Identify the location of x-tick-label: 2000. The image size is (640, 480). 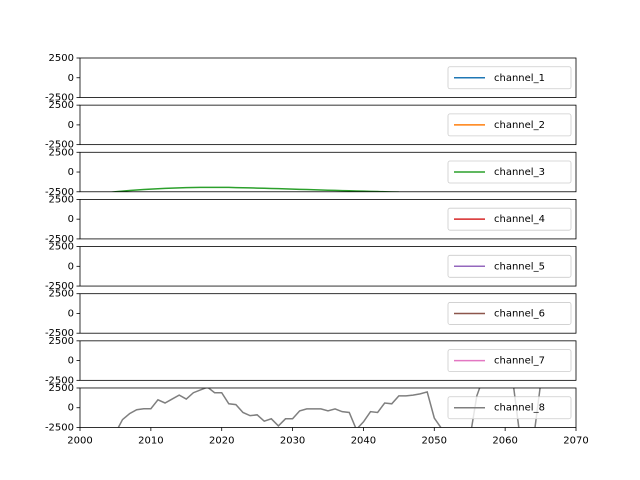
(79, 440).